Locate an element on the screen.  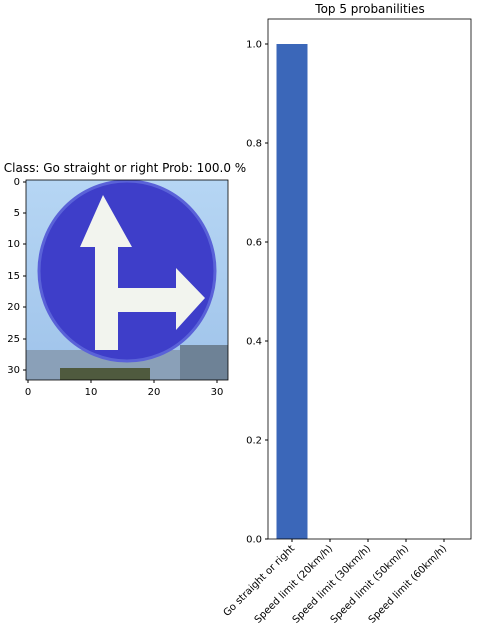
image-x-tick: 20 is located at coordinates (154, 392).